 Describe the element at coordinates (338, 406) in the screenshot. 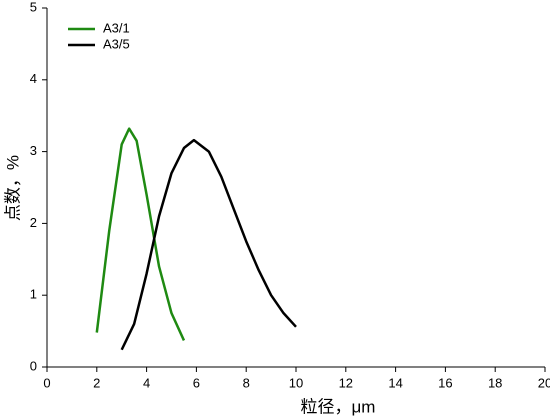

I see `x-axis-title: 粒径，μm` at that location.